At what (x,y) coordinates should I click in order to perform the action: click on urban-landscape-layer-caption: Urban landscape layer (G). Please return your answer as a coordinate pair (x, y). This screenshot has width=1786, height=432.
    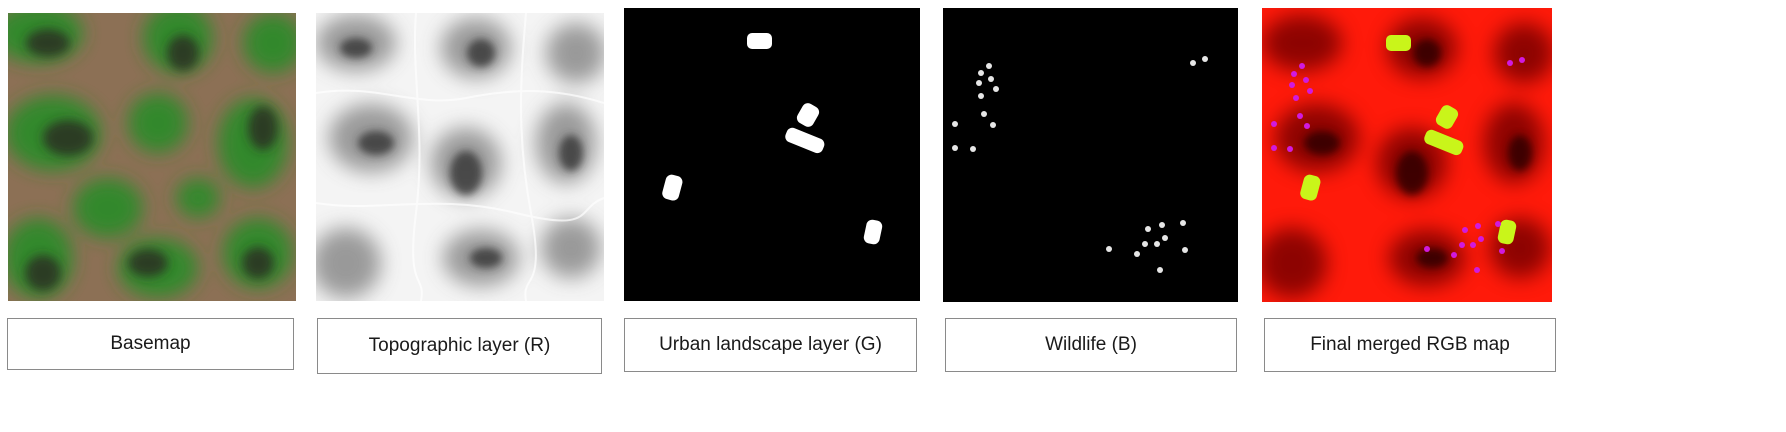
    Looking at the image, I should click on (770, 345).